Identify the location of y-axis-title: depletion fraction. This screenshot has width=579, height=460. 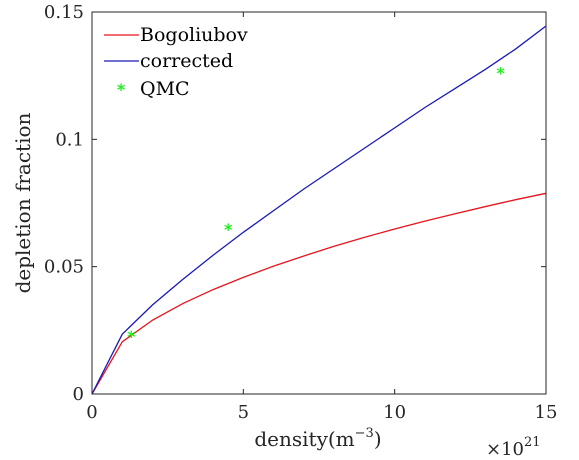
(23, 202).